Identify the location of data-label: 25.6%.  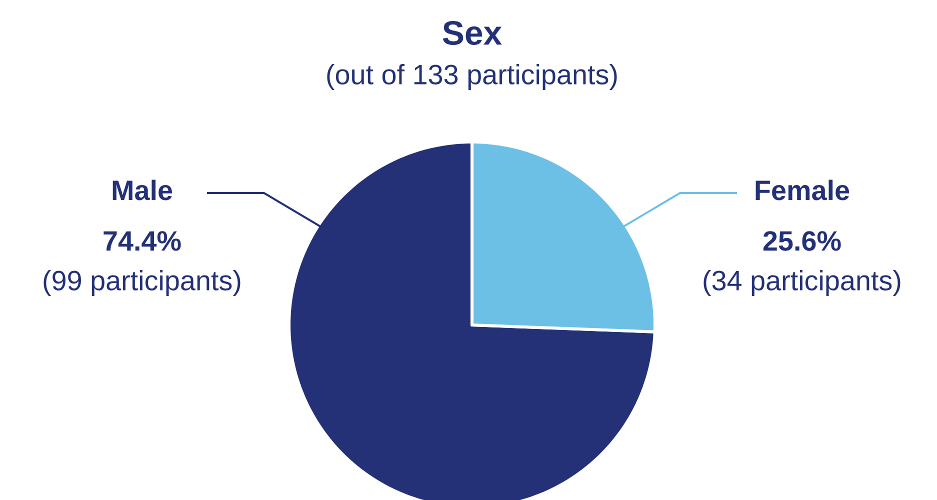
(802, 241).